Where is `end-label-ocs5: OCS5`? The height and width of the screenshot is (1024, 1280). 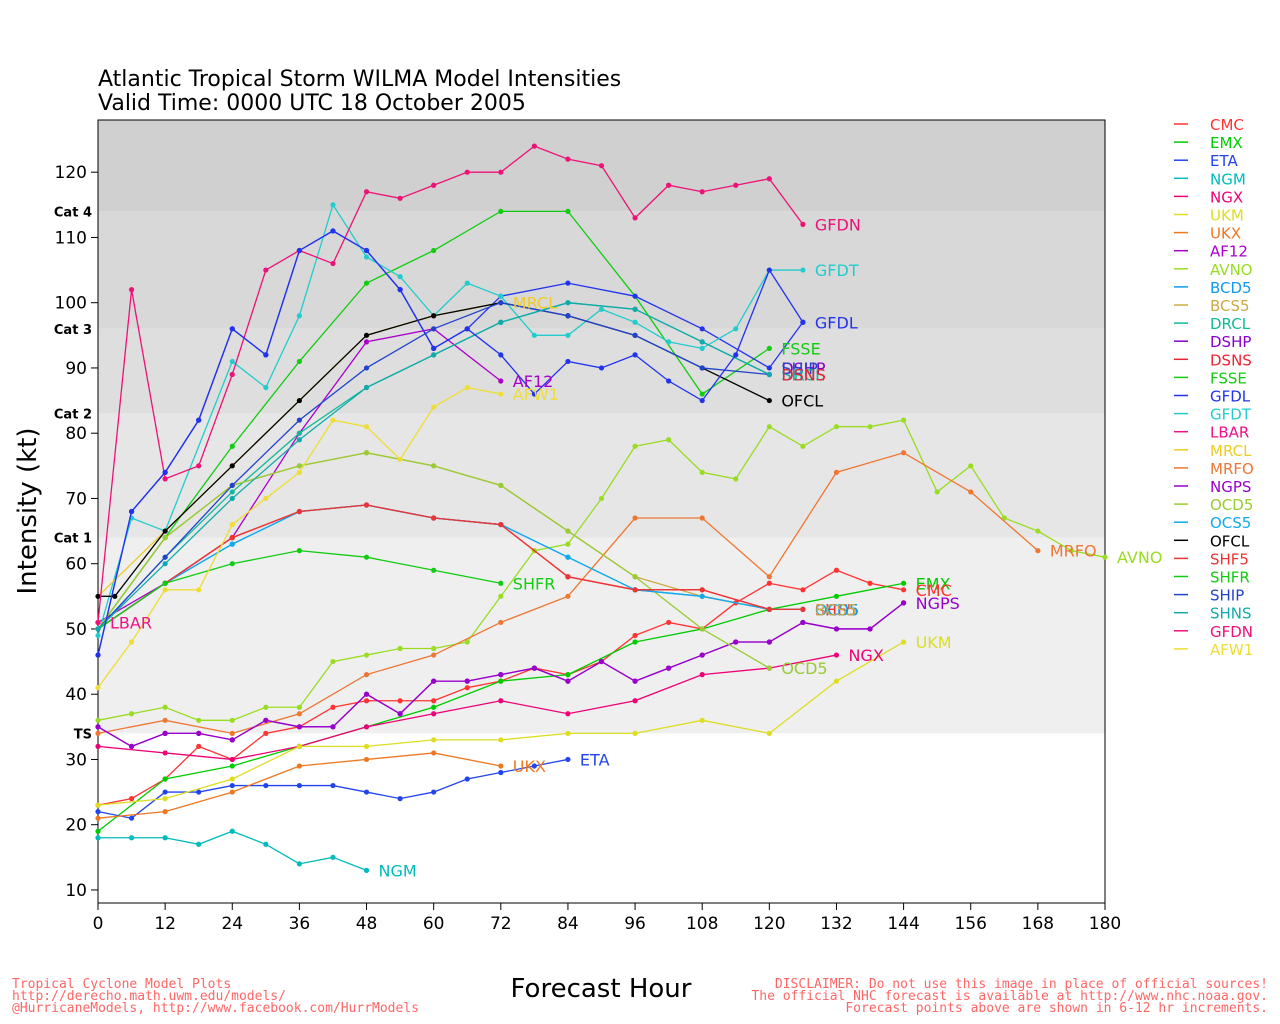
end-label-ocs5: OCS5 is located at coordinates (837, 609).